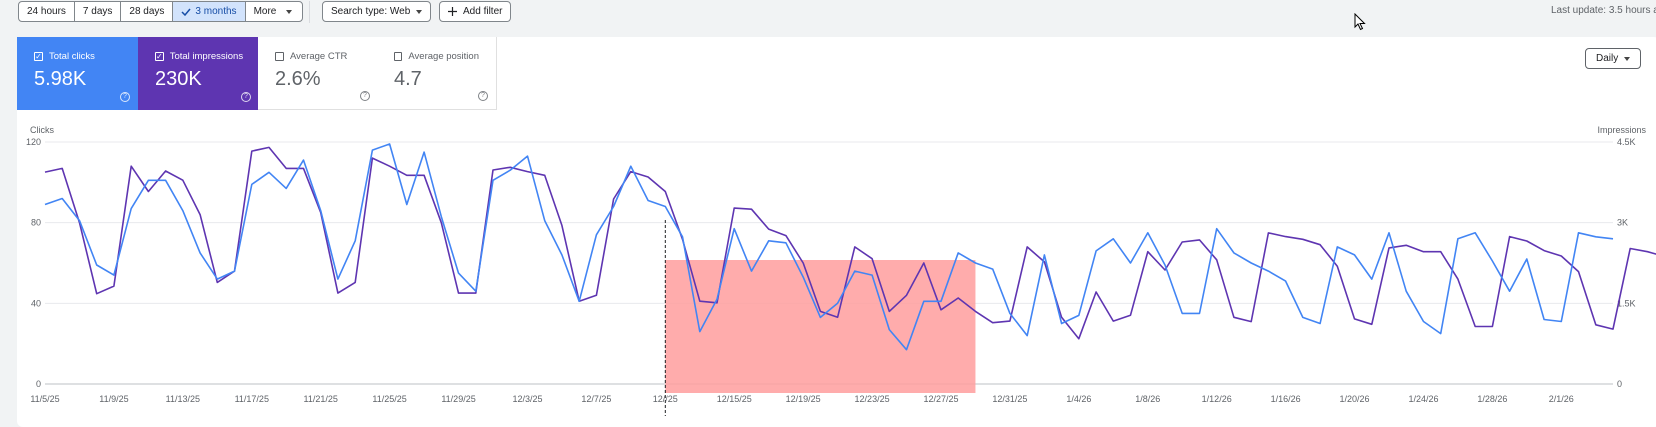 This screenshot has width=1656, height=427. What do you see at coordinates (940, 399) in the screenshot?
I see `x-tick-label: 12/27/25` at bounding box center [940, 399].